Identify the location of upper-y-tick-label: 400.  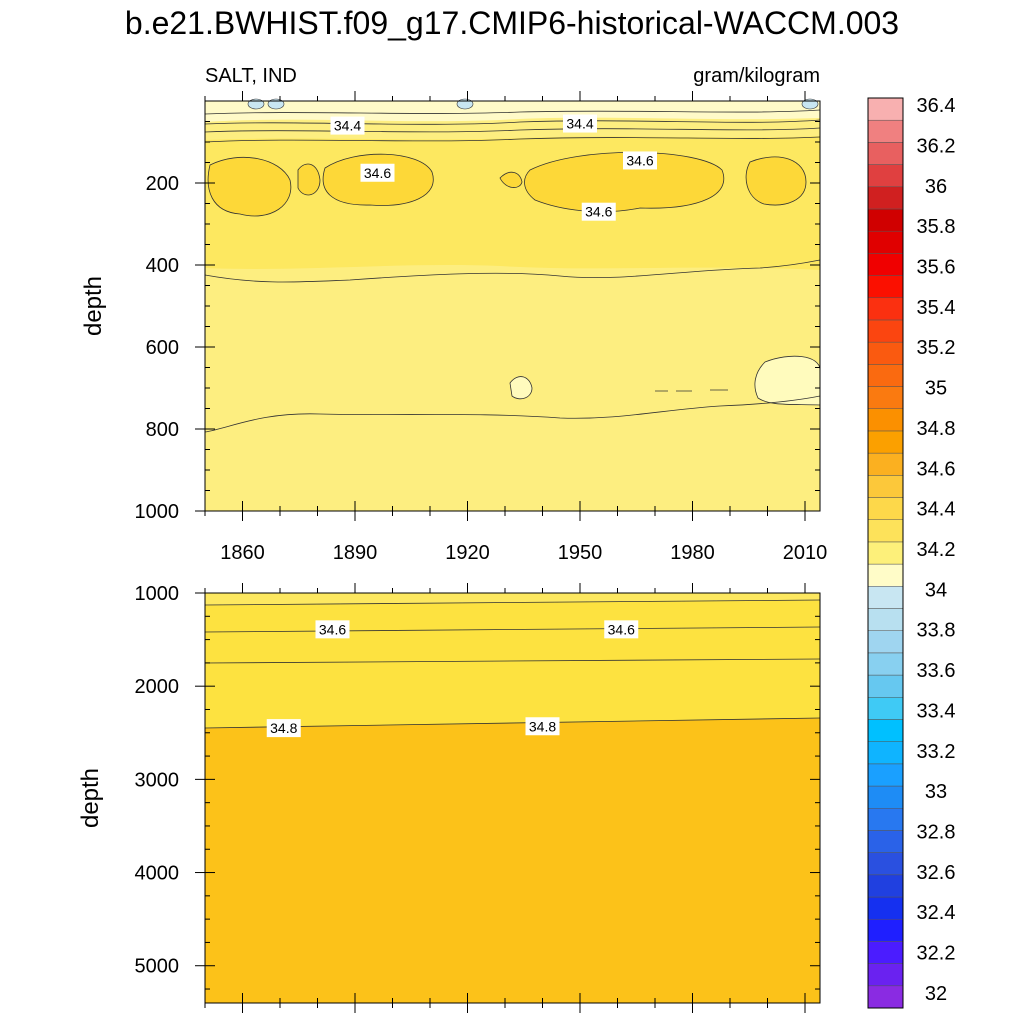
(162, 266).